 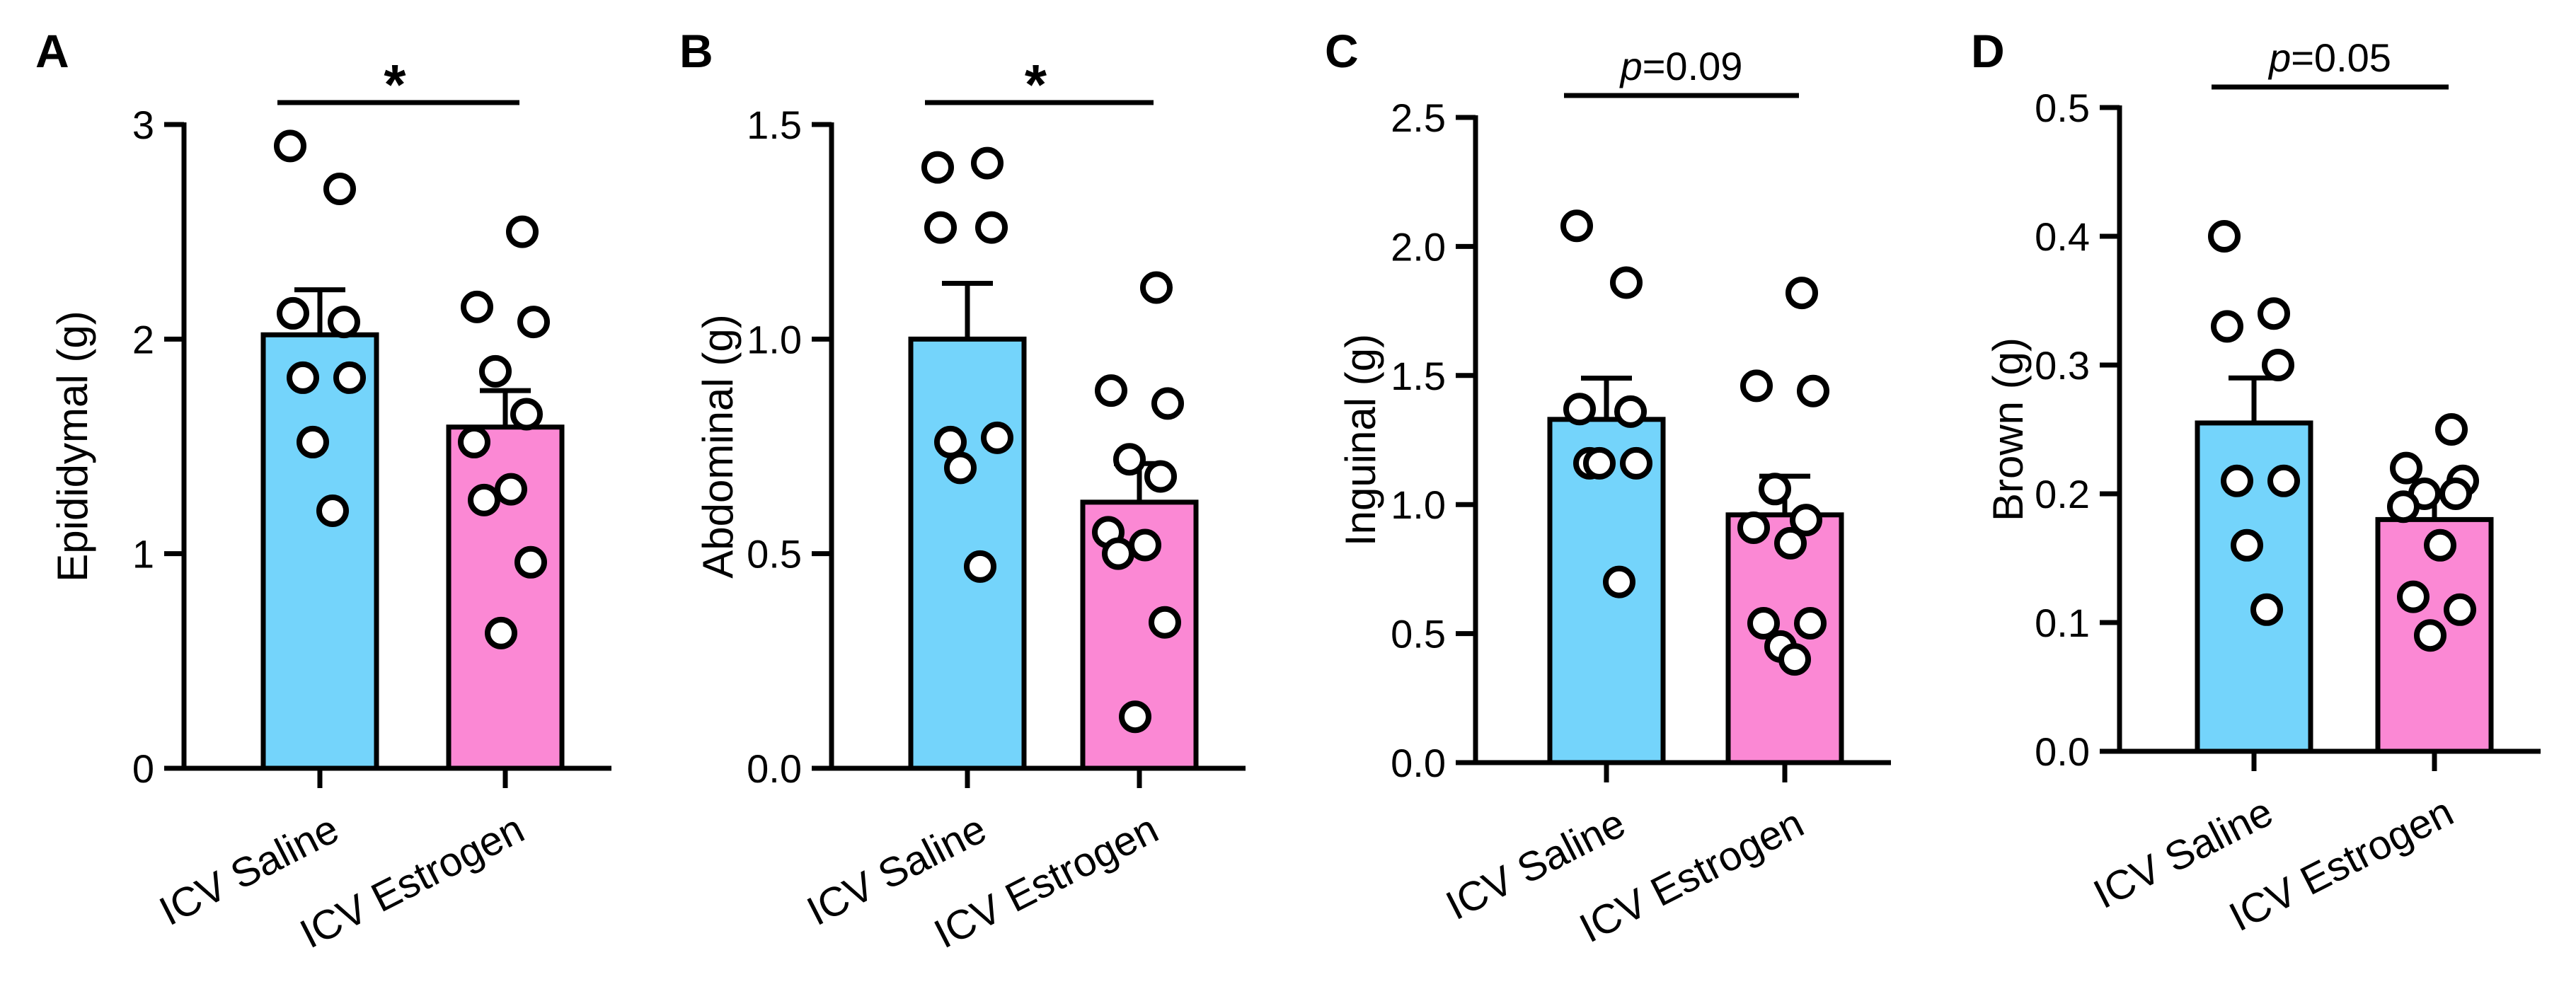 I want to click on y-tick-label: 0.1, so click(x=2062, y=623).